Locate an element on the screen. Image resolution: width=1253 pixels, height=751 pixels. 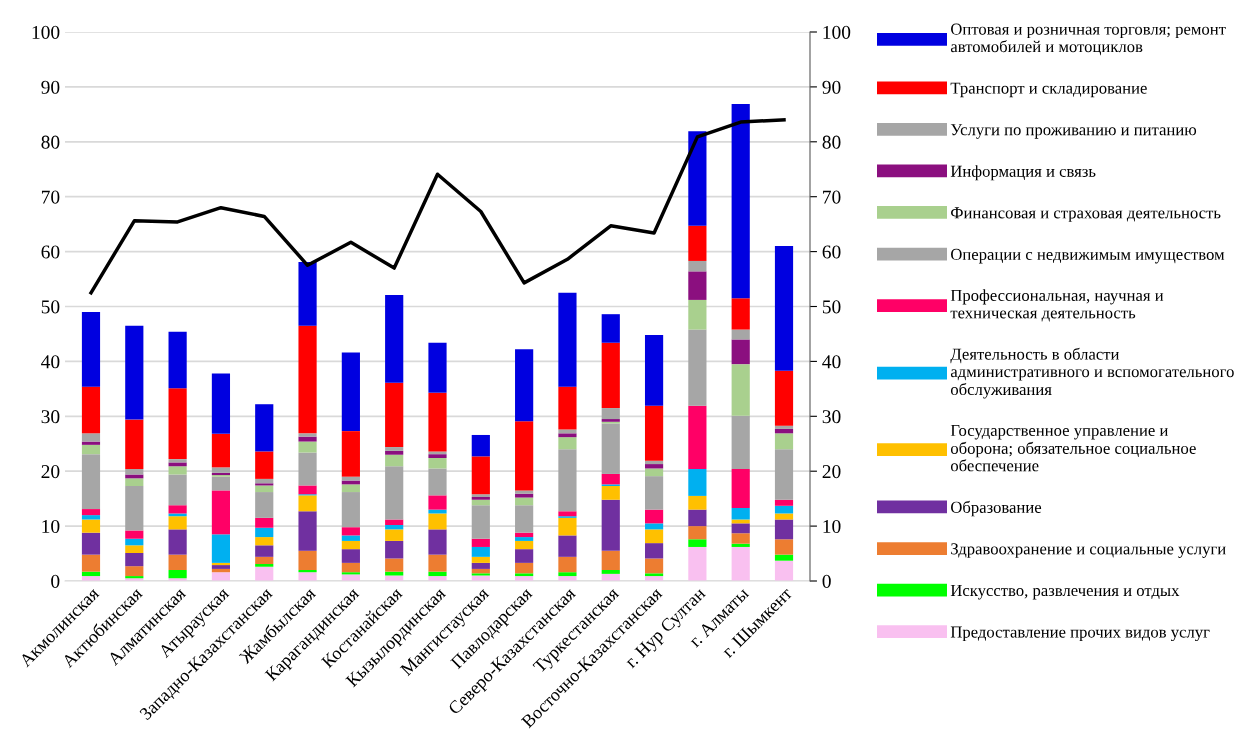
y-tick-label: 60 is located at coordinates (50, 252).